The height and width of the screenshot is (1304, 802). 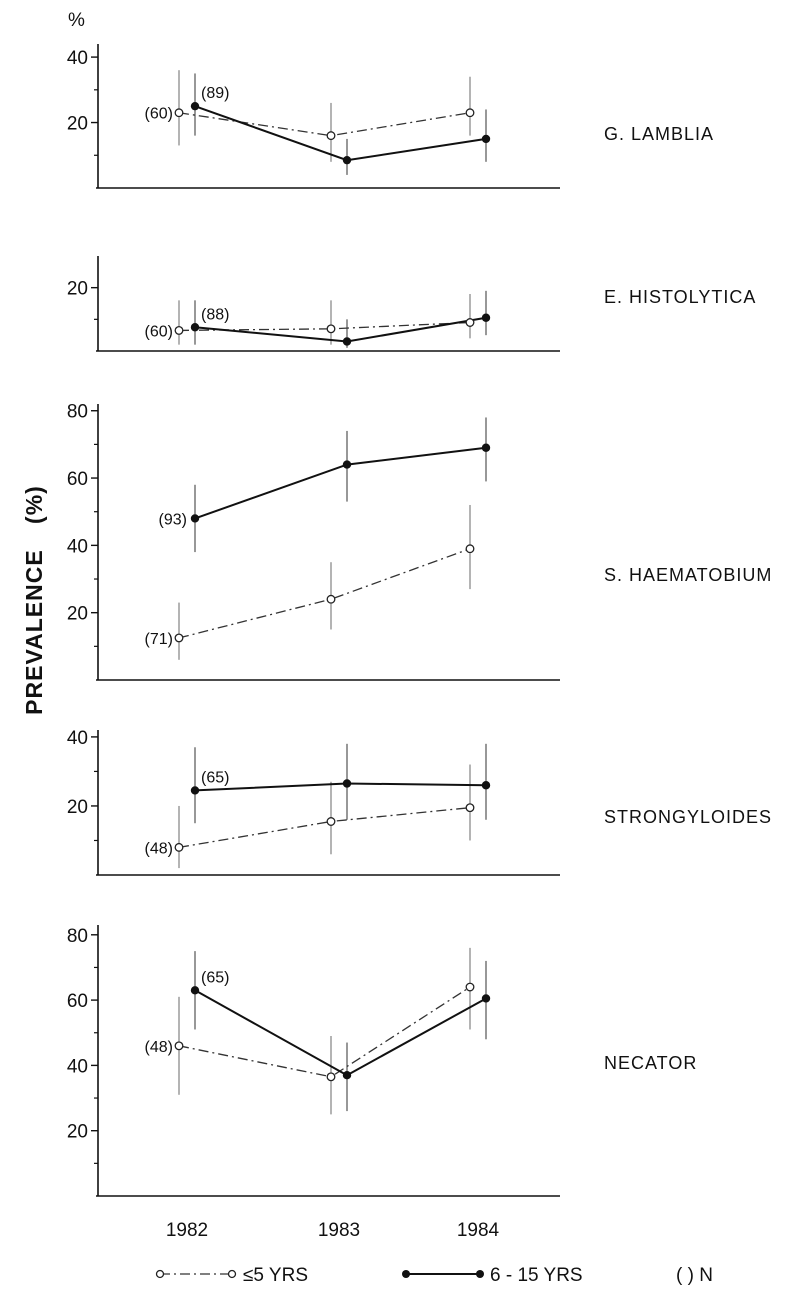 I want to click on percent-unit-label: %, so click(x=76, y=20).